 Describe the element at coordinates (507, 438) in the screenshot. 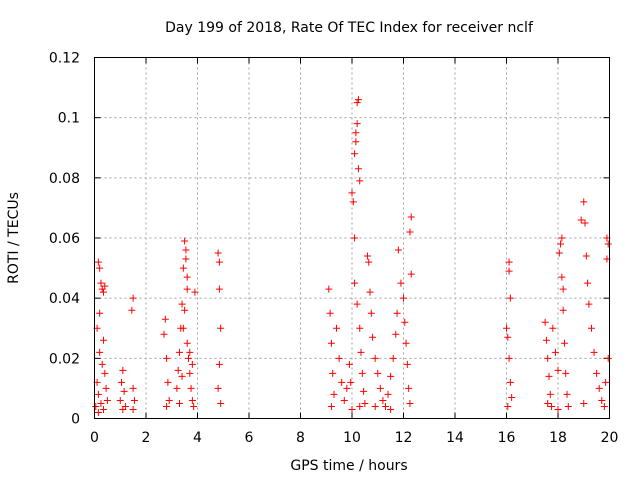

I see `x-tick-label: 16` at that location.